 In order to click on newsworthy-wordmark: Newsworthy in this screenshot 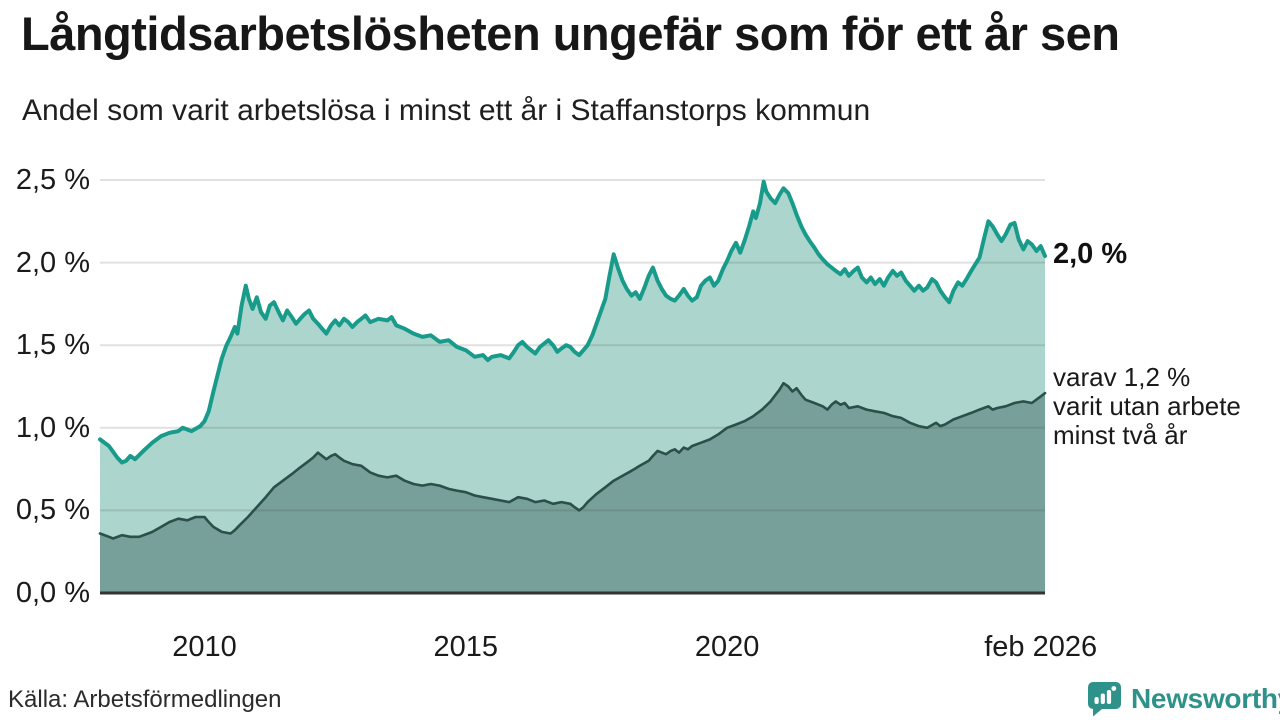, I will do `click(1205, 698)`.